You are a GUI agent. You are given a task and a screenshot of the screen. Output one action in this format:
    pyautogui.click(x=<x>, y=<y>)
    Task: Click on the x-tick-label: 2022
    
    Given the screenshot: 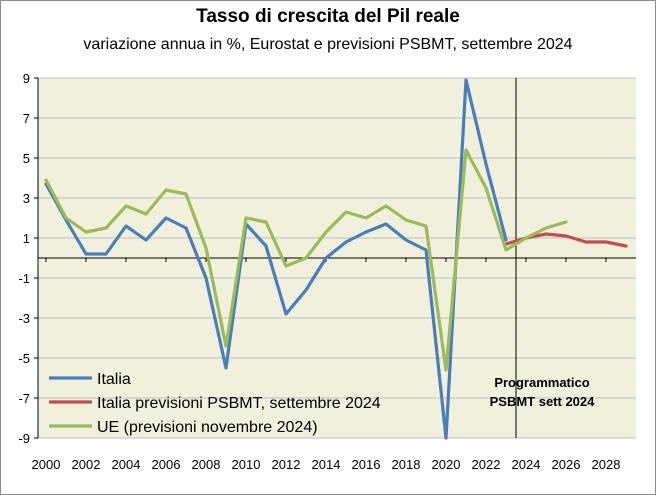 What is the action you would take?
    pyautogui.click(x=486, y=464)
    